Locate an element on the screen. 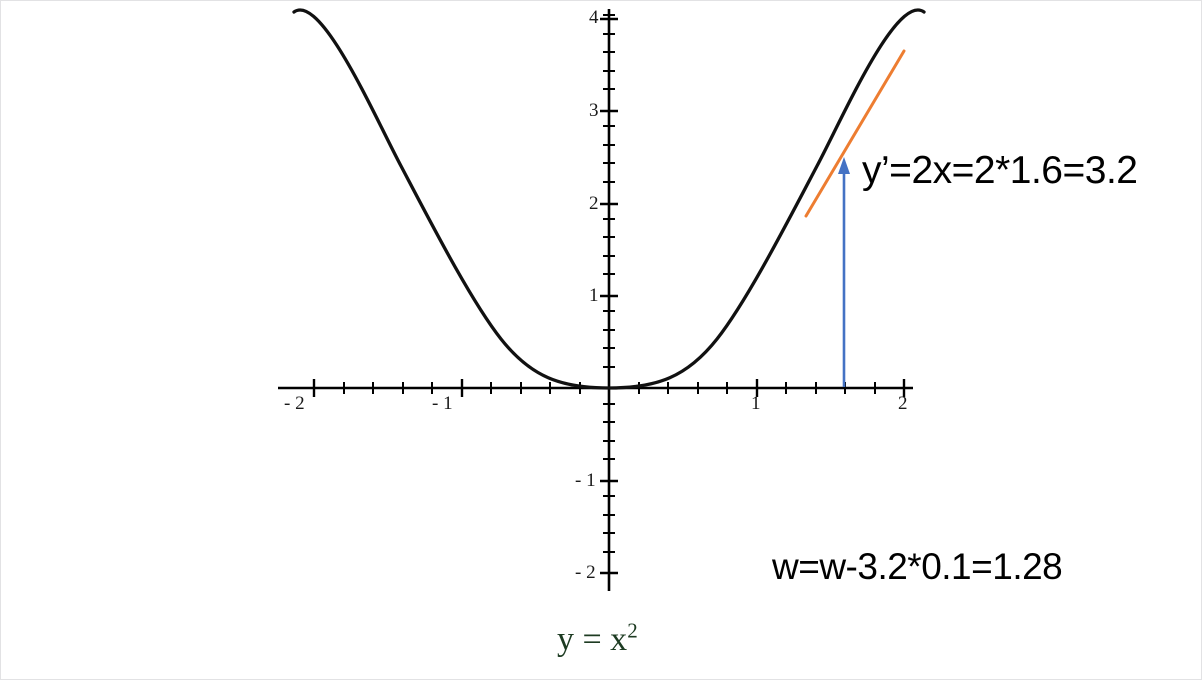 The image size is (1202, 680). y-tick-label-1: 1 is located at coordinates (594, 295).